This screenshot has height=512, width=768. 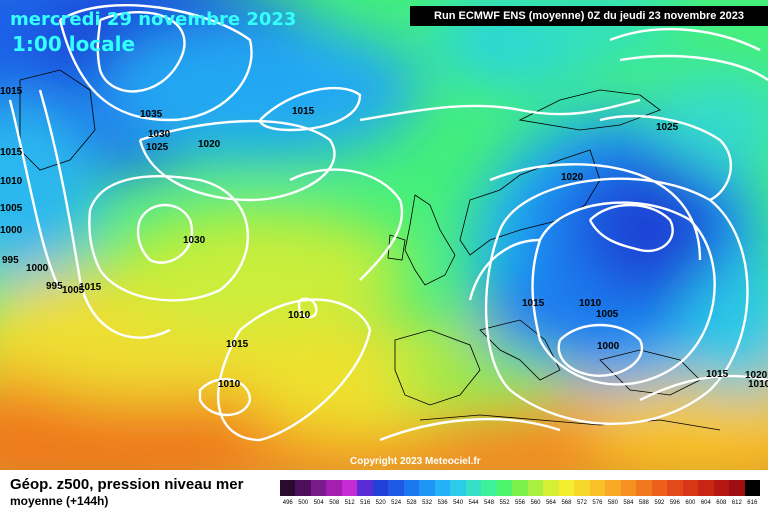 I want to click on scale-value: 552, so click(x=504, y=503).